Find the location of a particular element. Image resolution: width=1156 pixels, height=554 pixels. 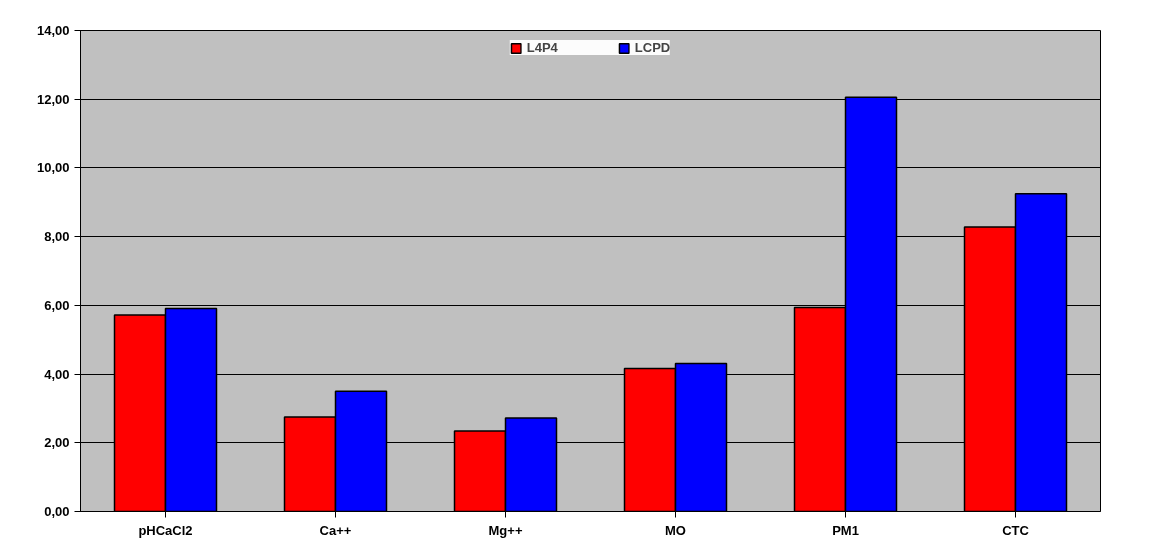

y-tick-label: 2,00 is located at coordinates (57, 443).